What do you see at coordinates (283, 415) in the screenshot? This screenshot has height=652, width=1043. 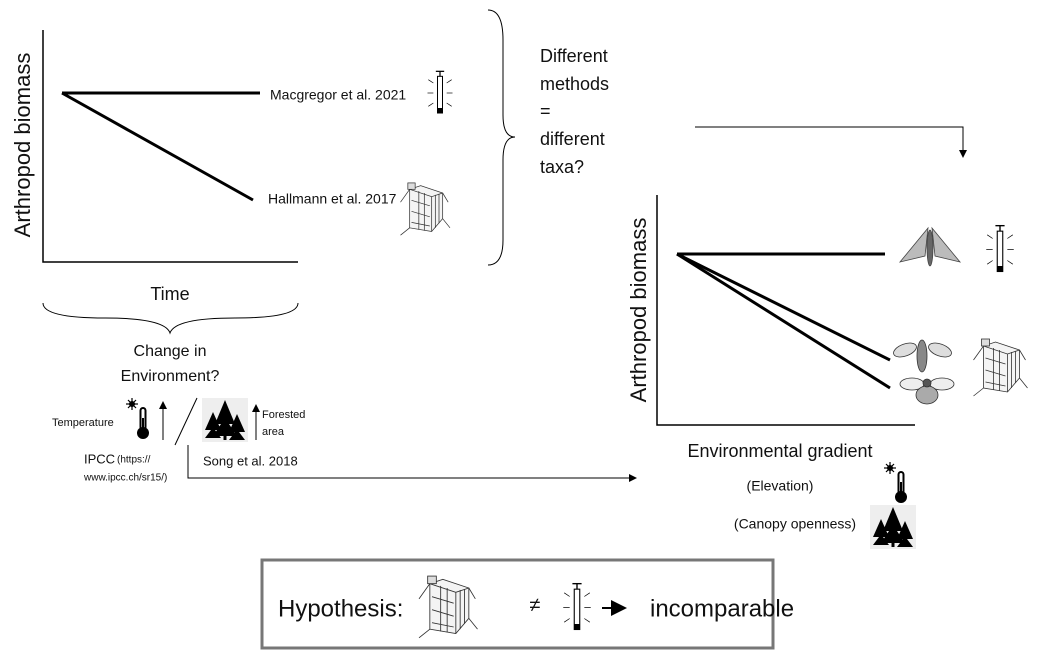 I see `forested-label: Forested` at bounding box center [283, 415].